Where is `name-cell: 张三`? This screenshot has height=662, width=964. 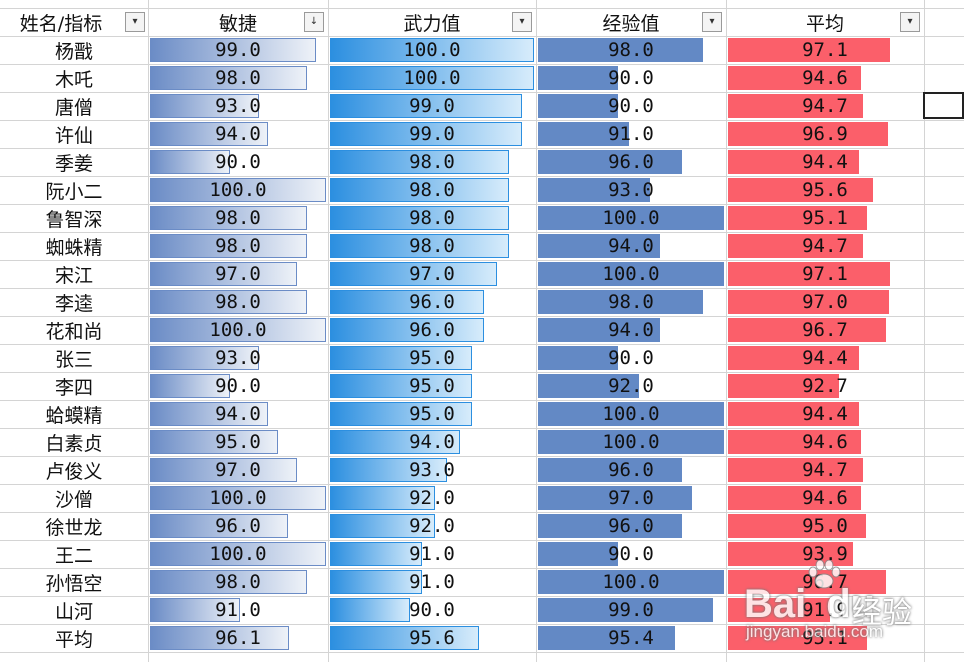 name-cell: 张三 is located at coordinates (73, 359).